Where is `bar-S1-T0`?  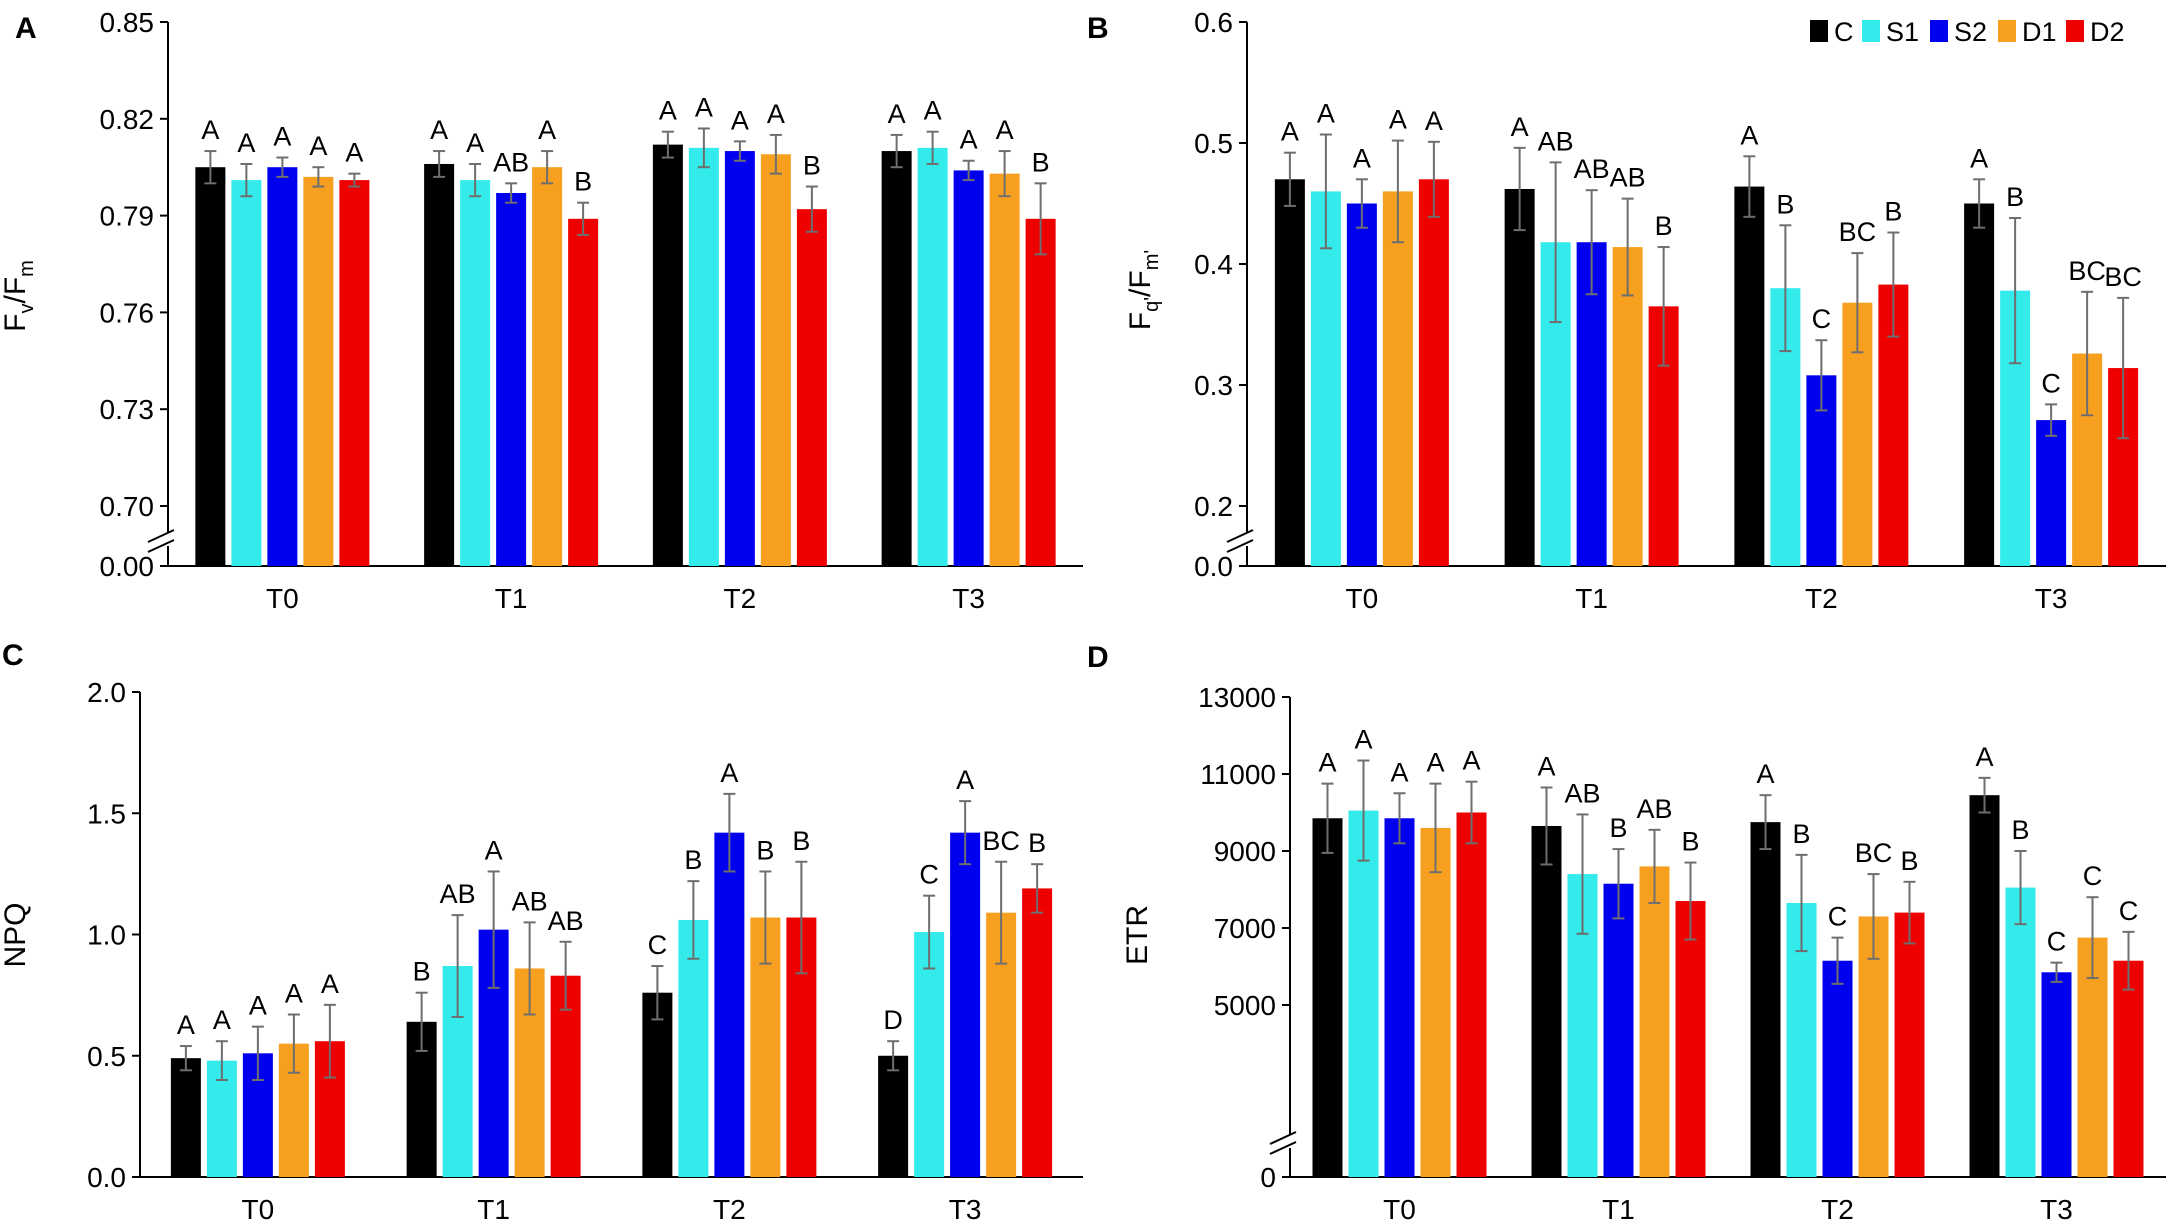 bar-S1-T0 is located at coordinates (1325, 378).